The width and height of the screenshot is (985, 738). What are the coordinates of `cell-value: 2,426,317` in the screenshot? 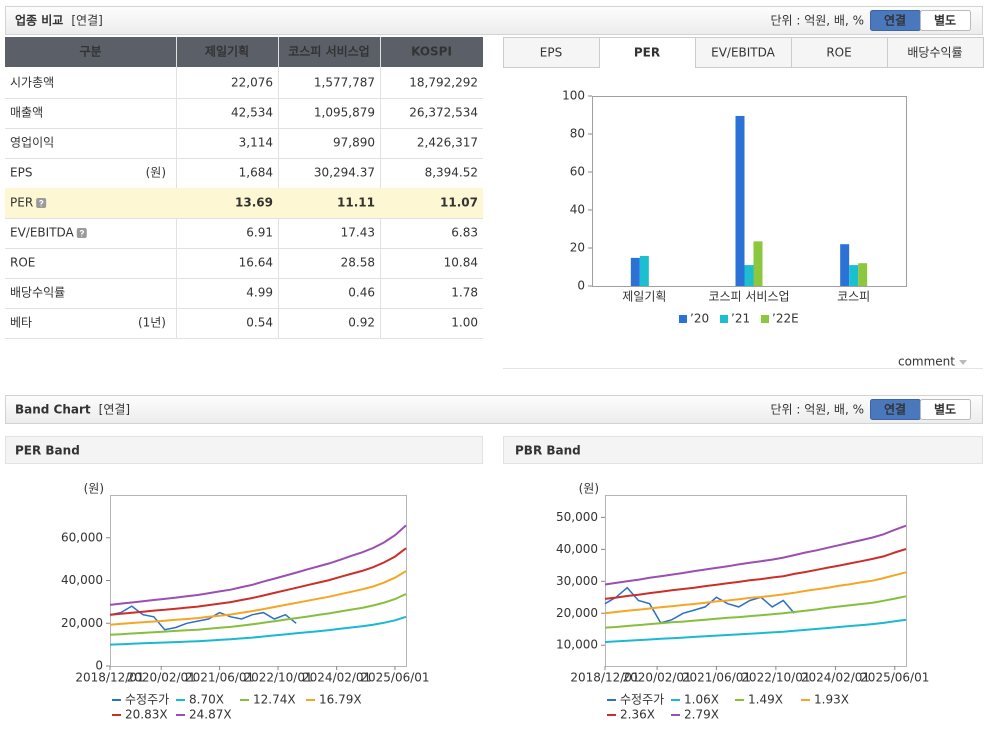 It's located at (447, 143).